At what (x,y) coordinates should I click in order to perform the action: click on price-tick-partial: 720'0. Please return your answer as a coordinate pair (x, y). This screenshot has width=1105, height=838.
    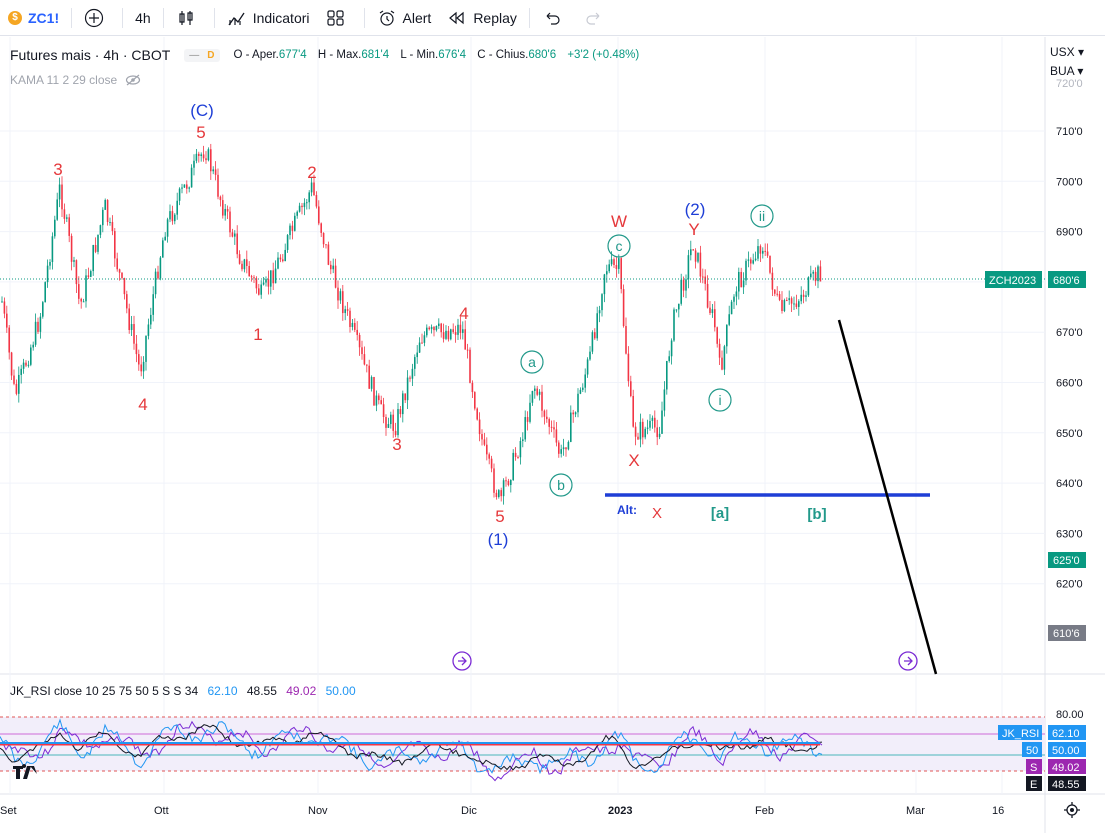
    Looking at the image, I should click on (1069, 84).